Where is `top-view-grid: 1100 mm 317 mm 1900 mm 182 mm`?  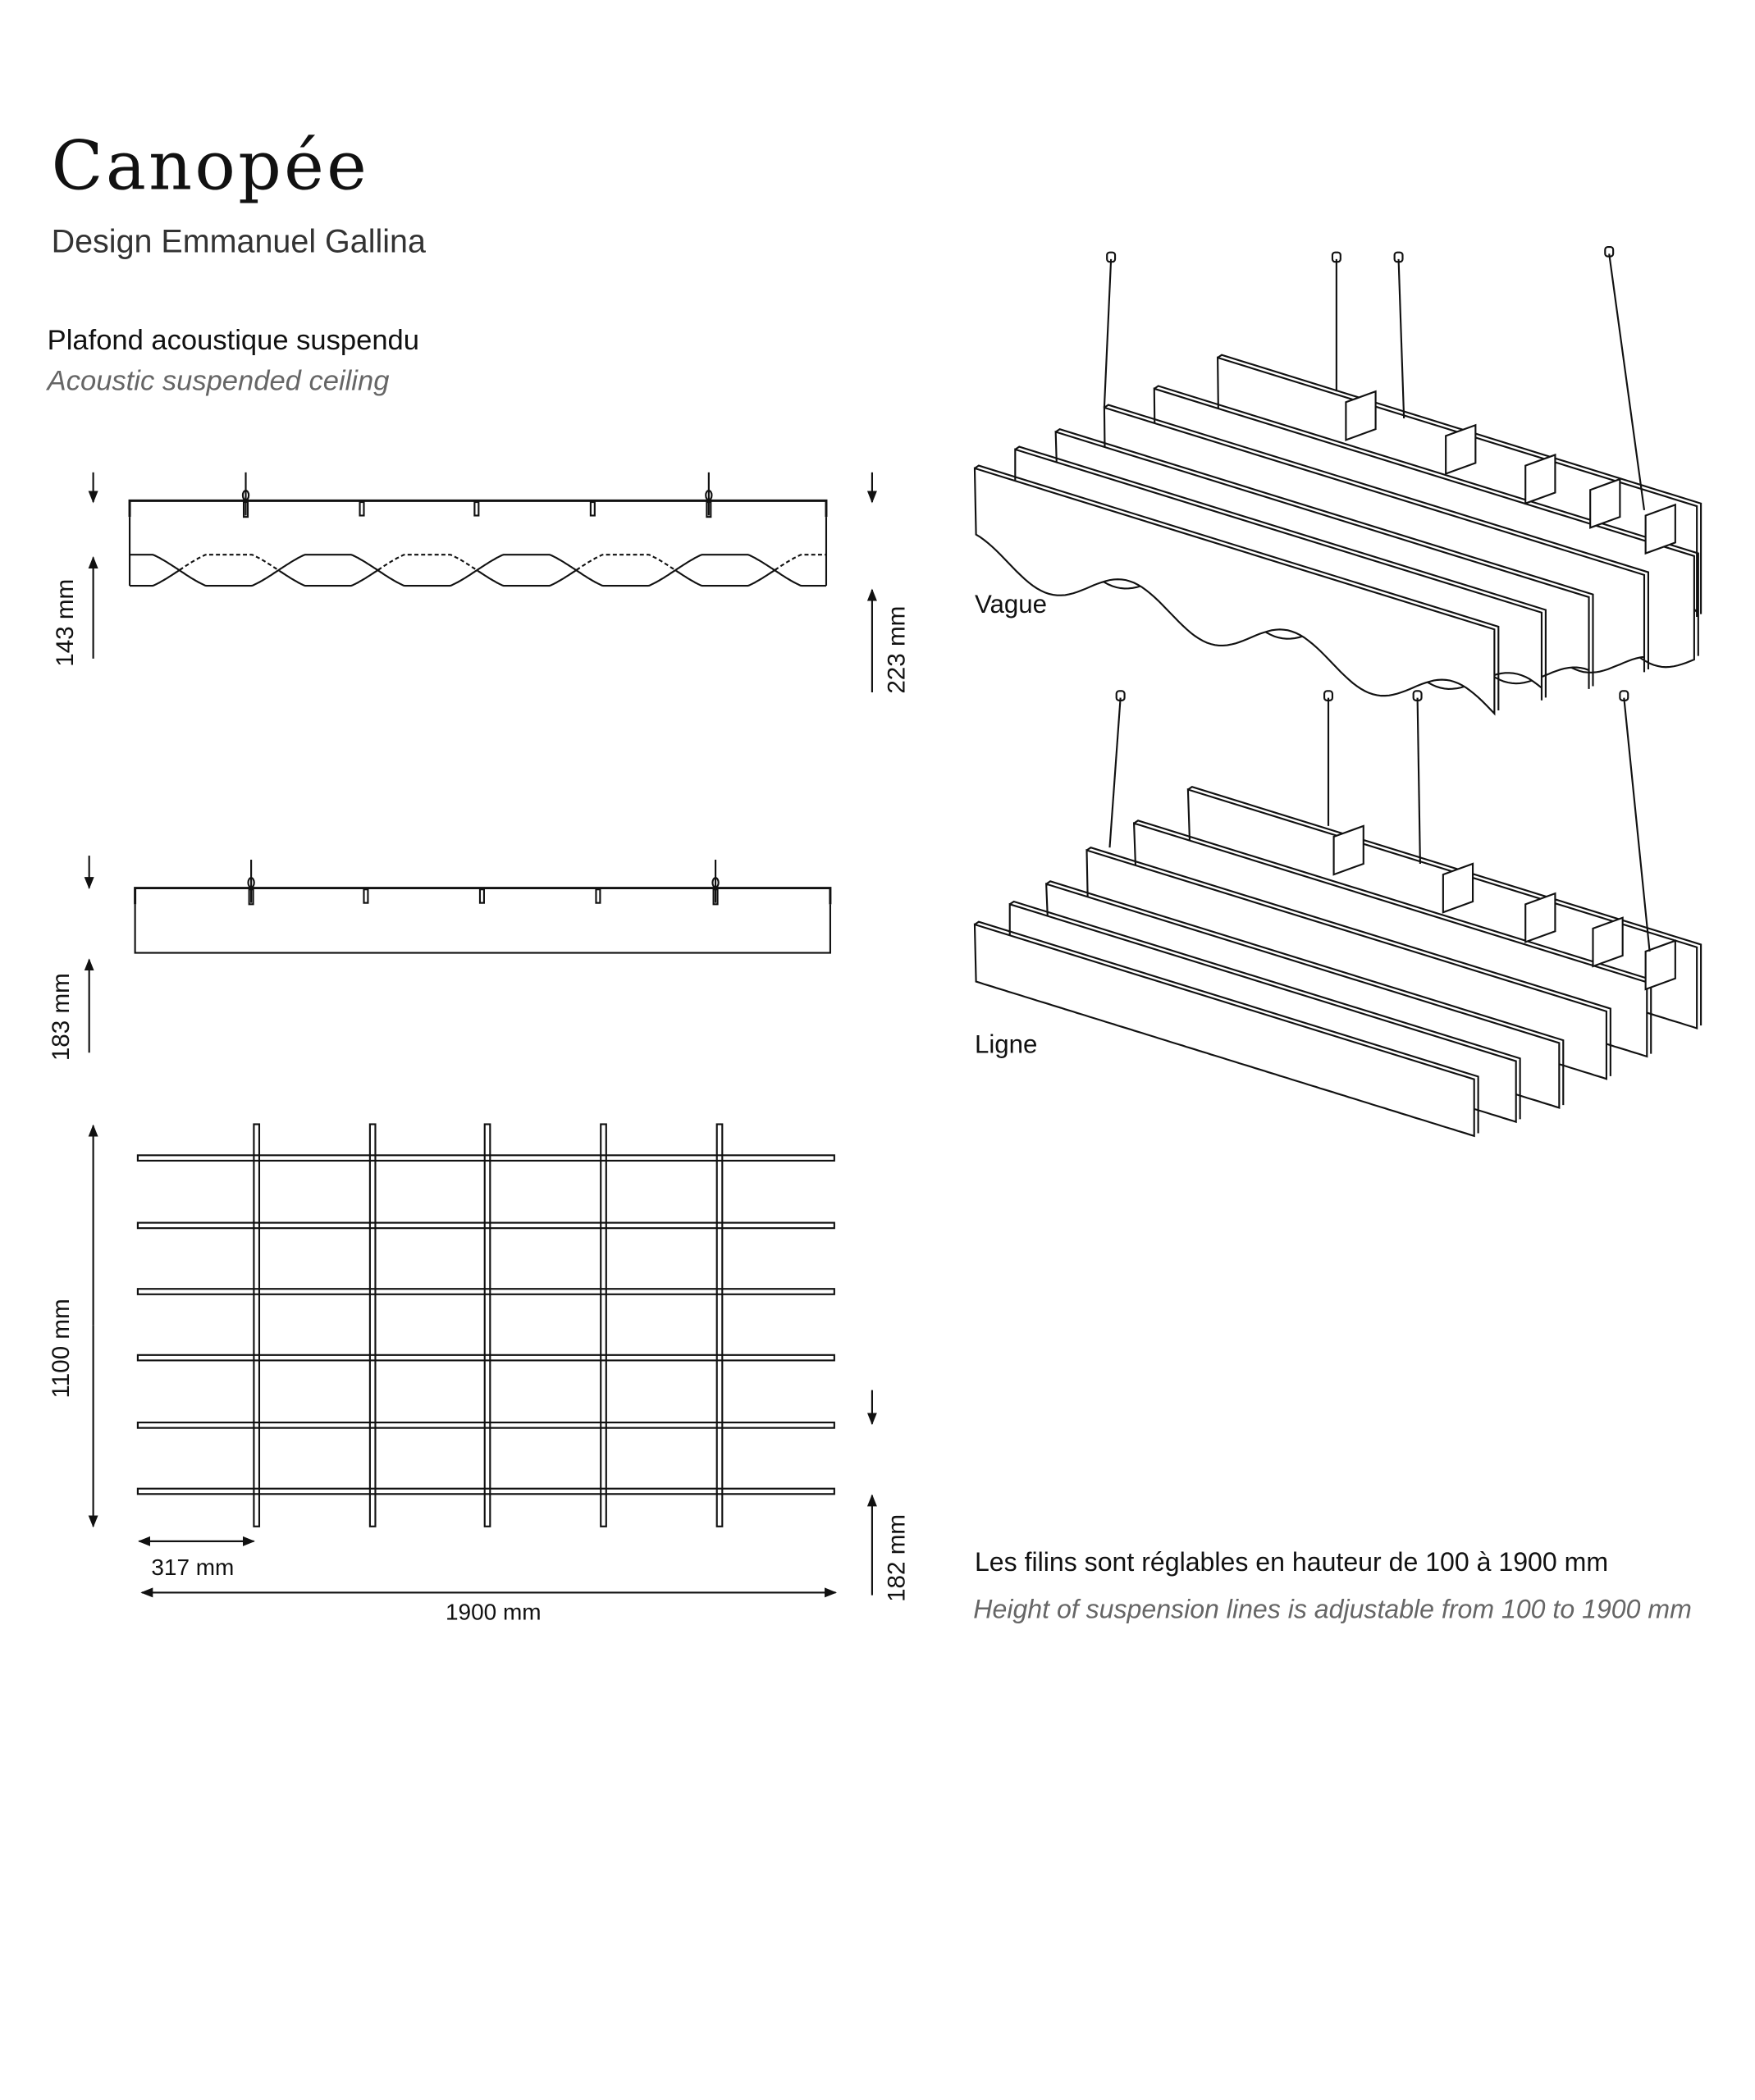
top-view-grid: 1100 mm 317 mm 1900 mm 182 mm is located at coordinates (479, 1374).